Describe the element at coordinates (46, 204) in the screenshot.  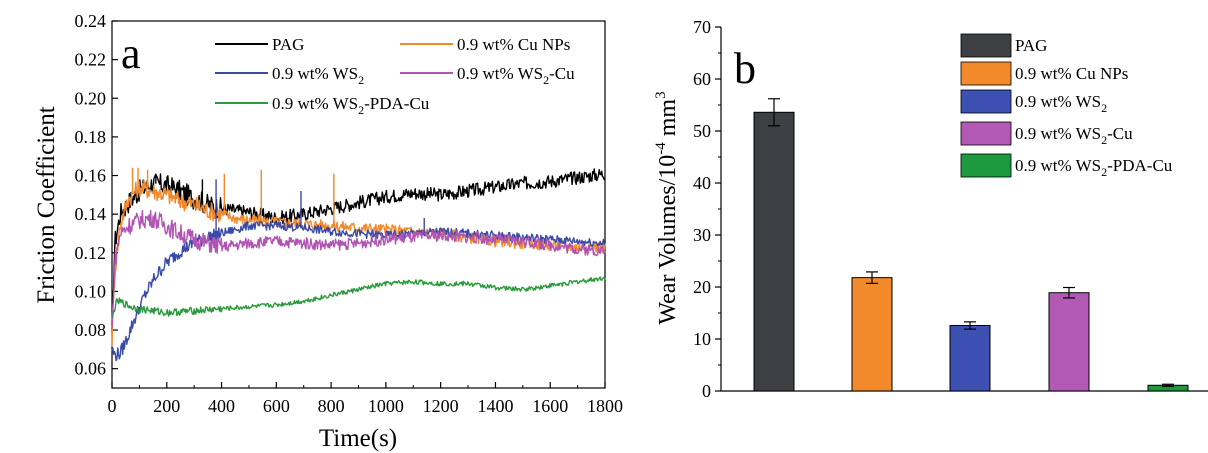
I see `panel-a-ylabel: Friction Coefficient` at that location.